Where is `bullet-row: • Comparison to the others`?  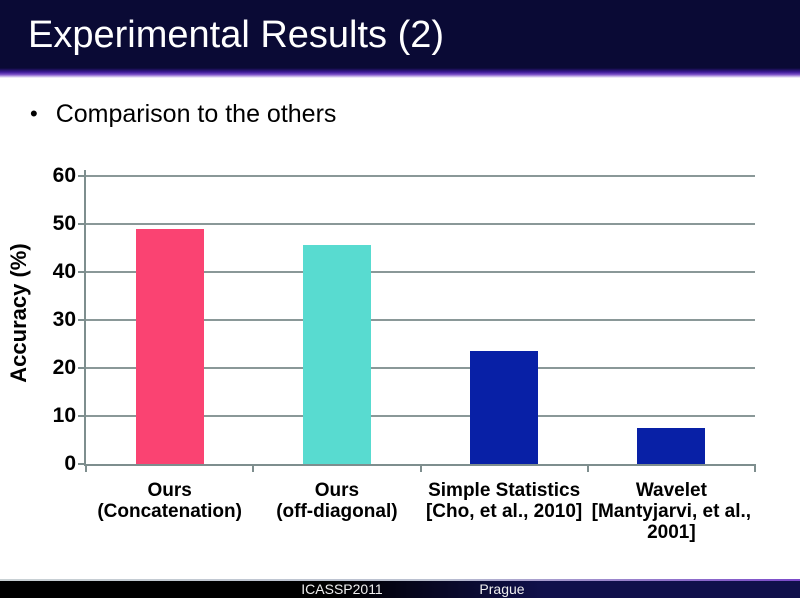 bullet-row: • Comparison to the others is located at coordinates (183, 114).